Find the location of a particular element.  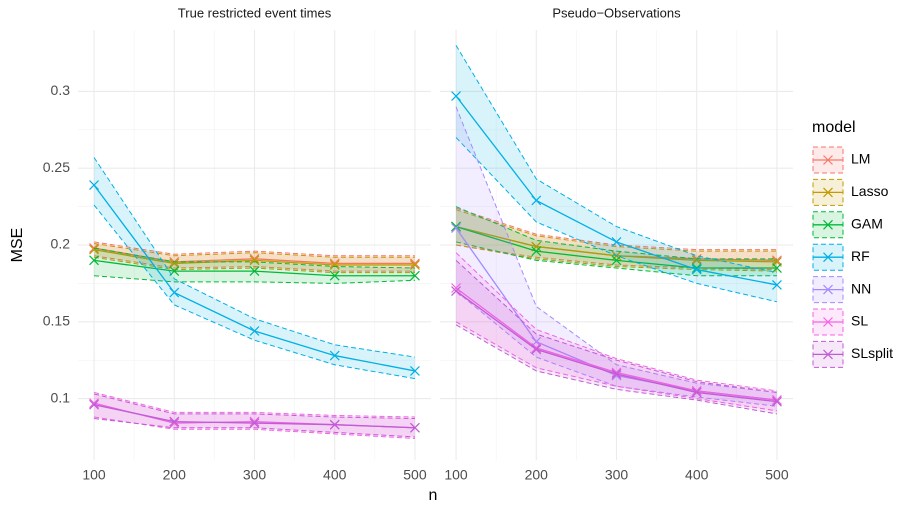

y-tick-label: 0.15 is located at coordinates (56, 320).